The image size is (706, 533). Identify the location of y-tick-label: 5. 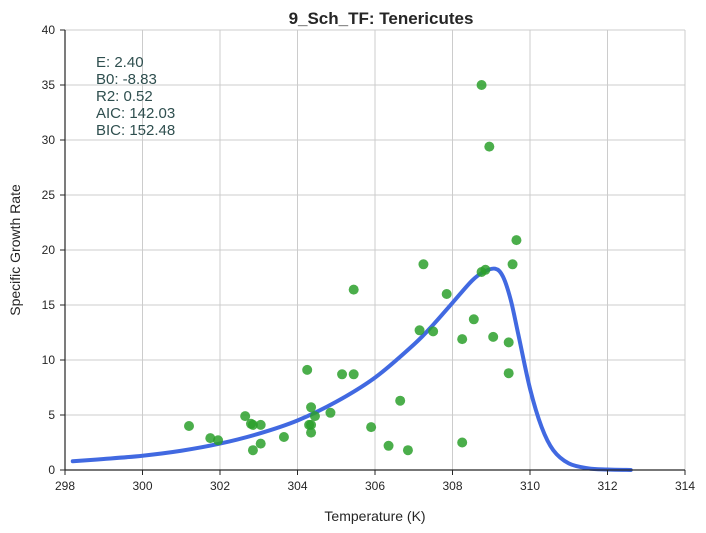
(51, 415).